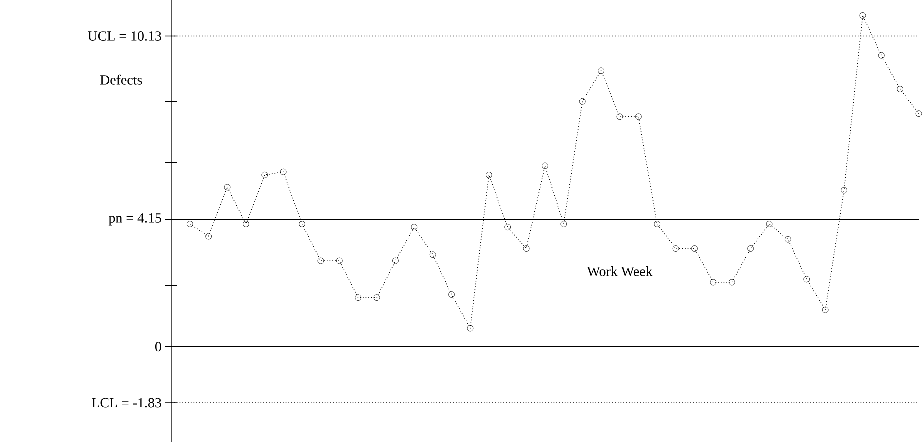  What do you see at coordinates (125, 36) in the screenshot?
I see `y-tick-label: UCL = 10.13` at bounding box center [125, 36].